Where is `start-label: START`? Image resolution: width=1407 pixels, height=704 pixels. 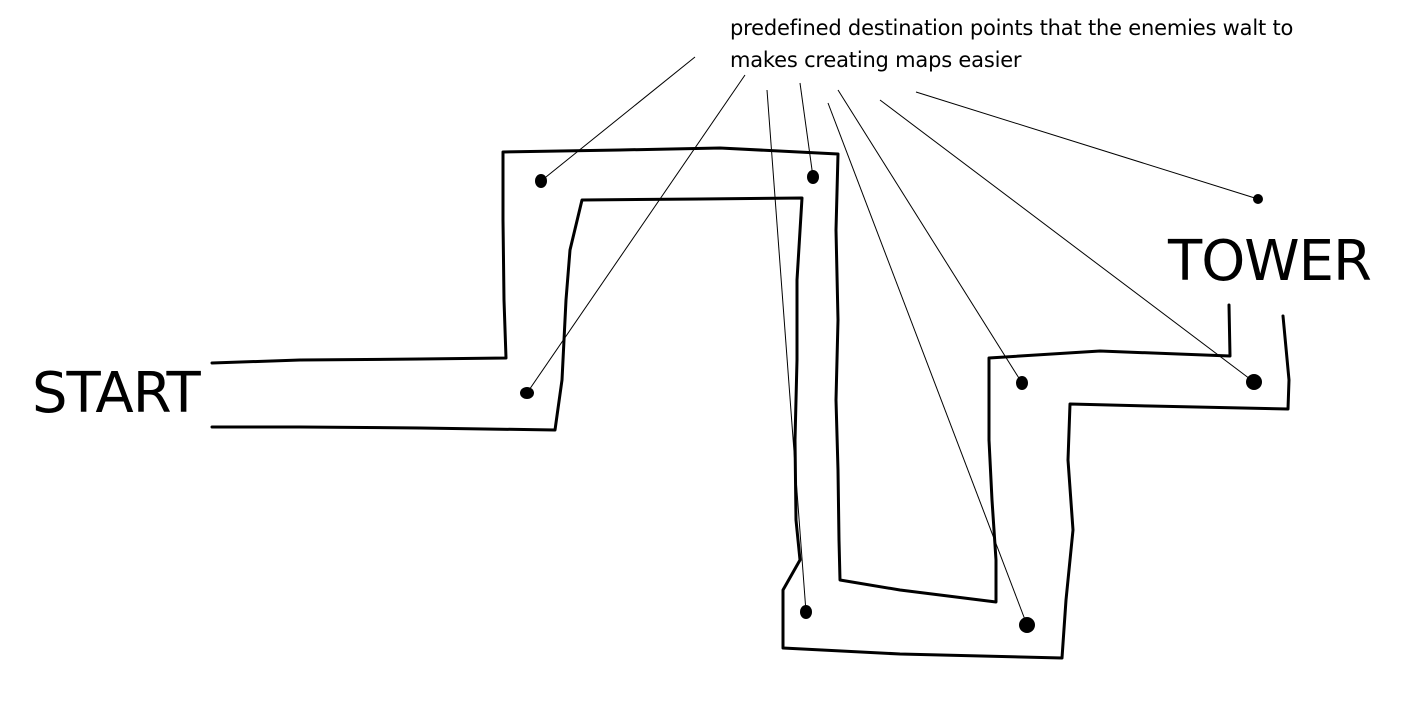
start-label: START is located at coordinates (116, 393).